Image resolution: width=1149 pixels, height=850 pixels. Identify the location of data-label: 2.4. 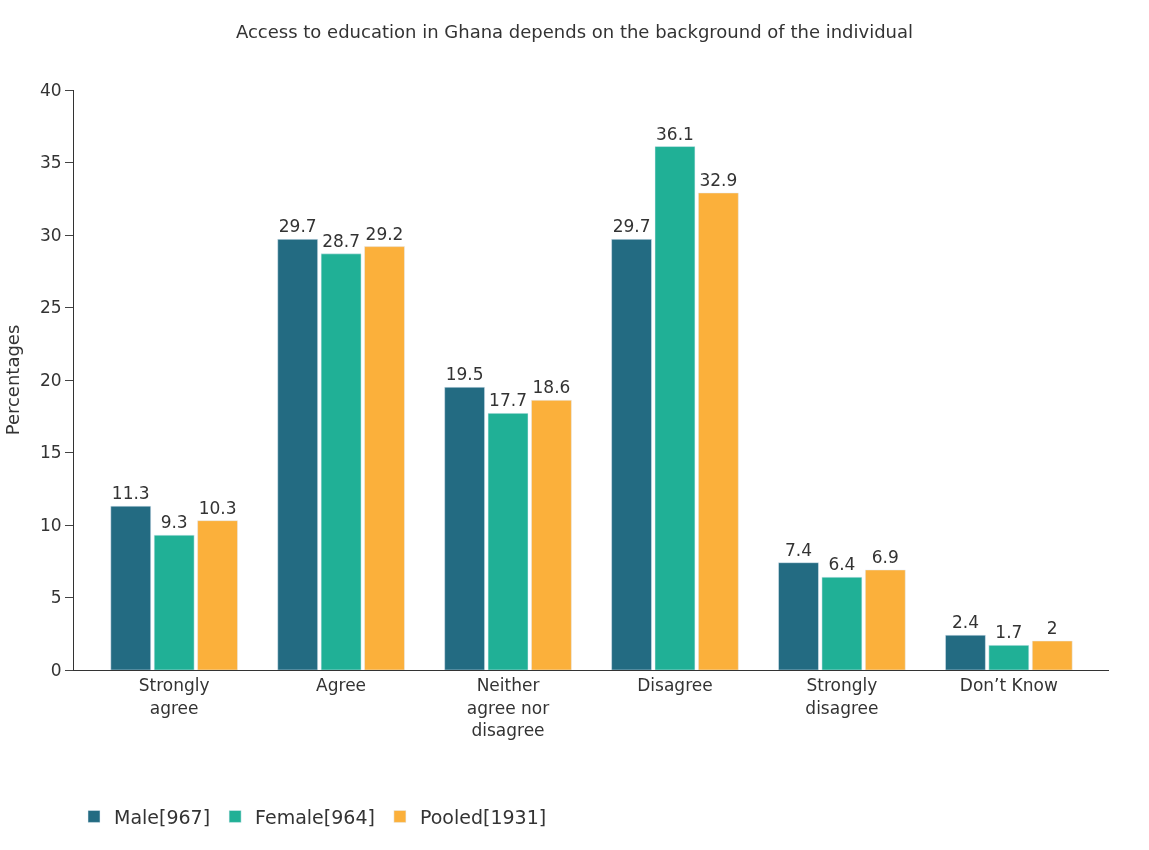
(965, 622).